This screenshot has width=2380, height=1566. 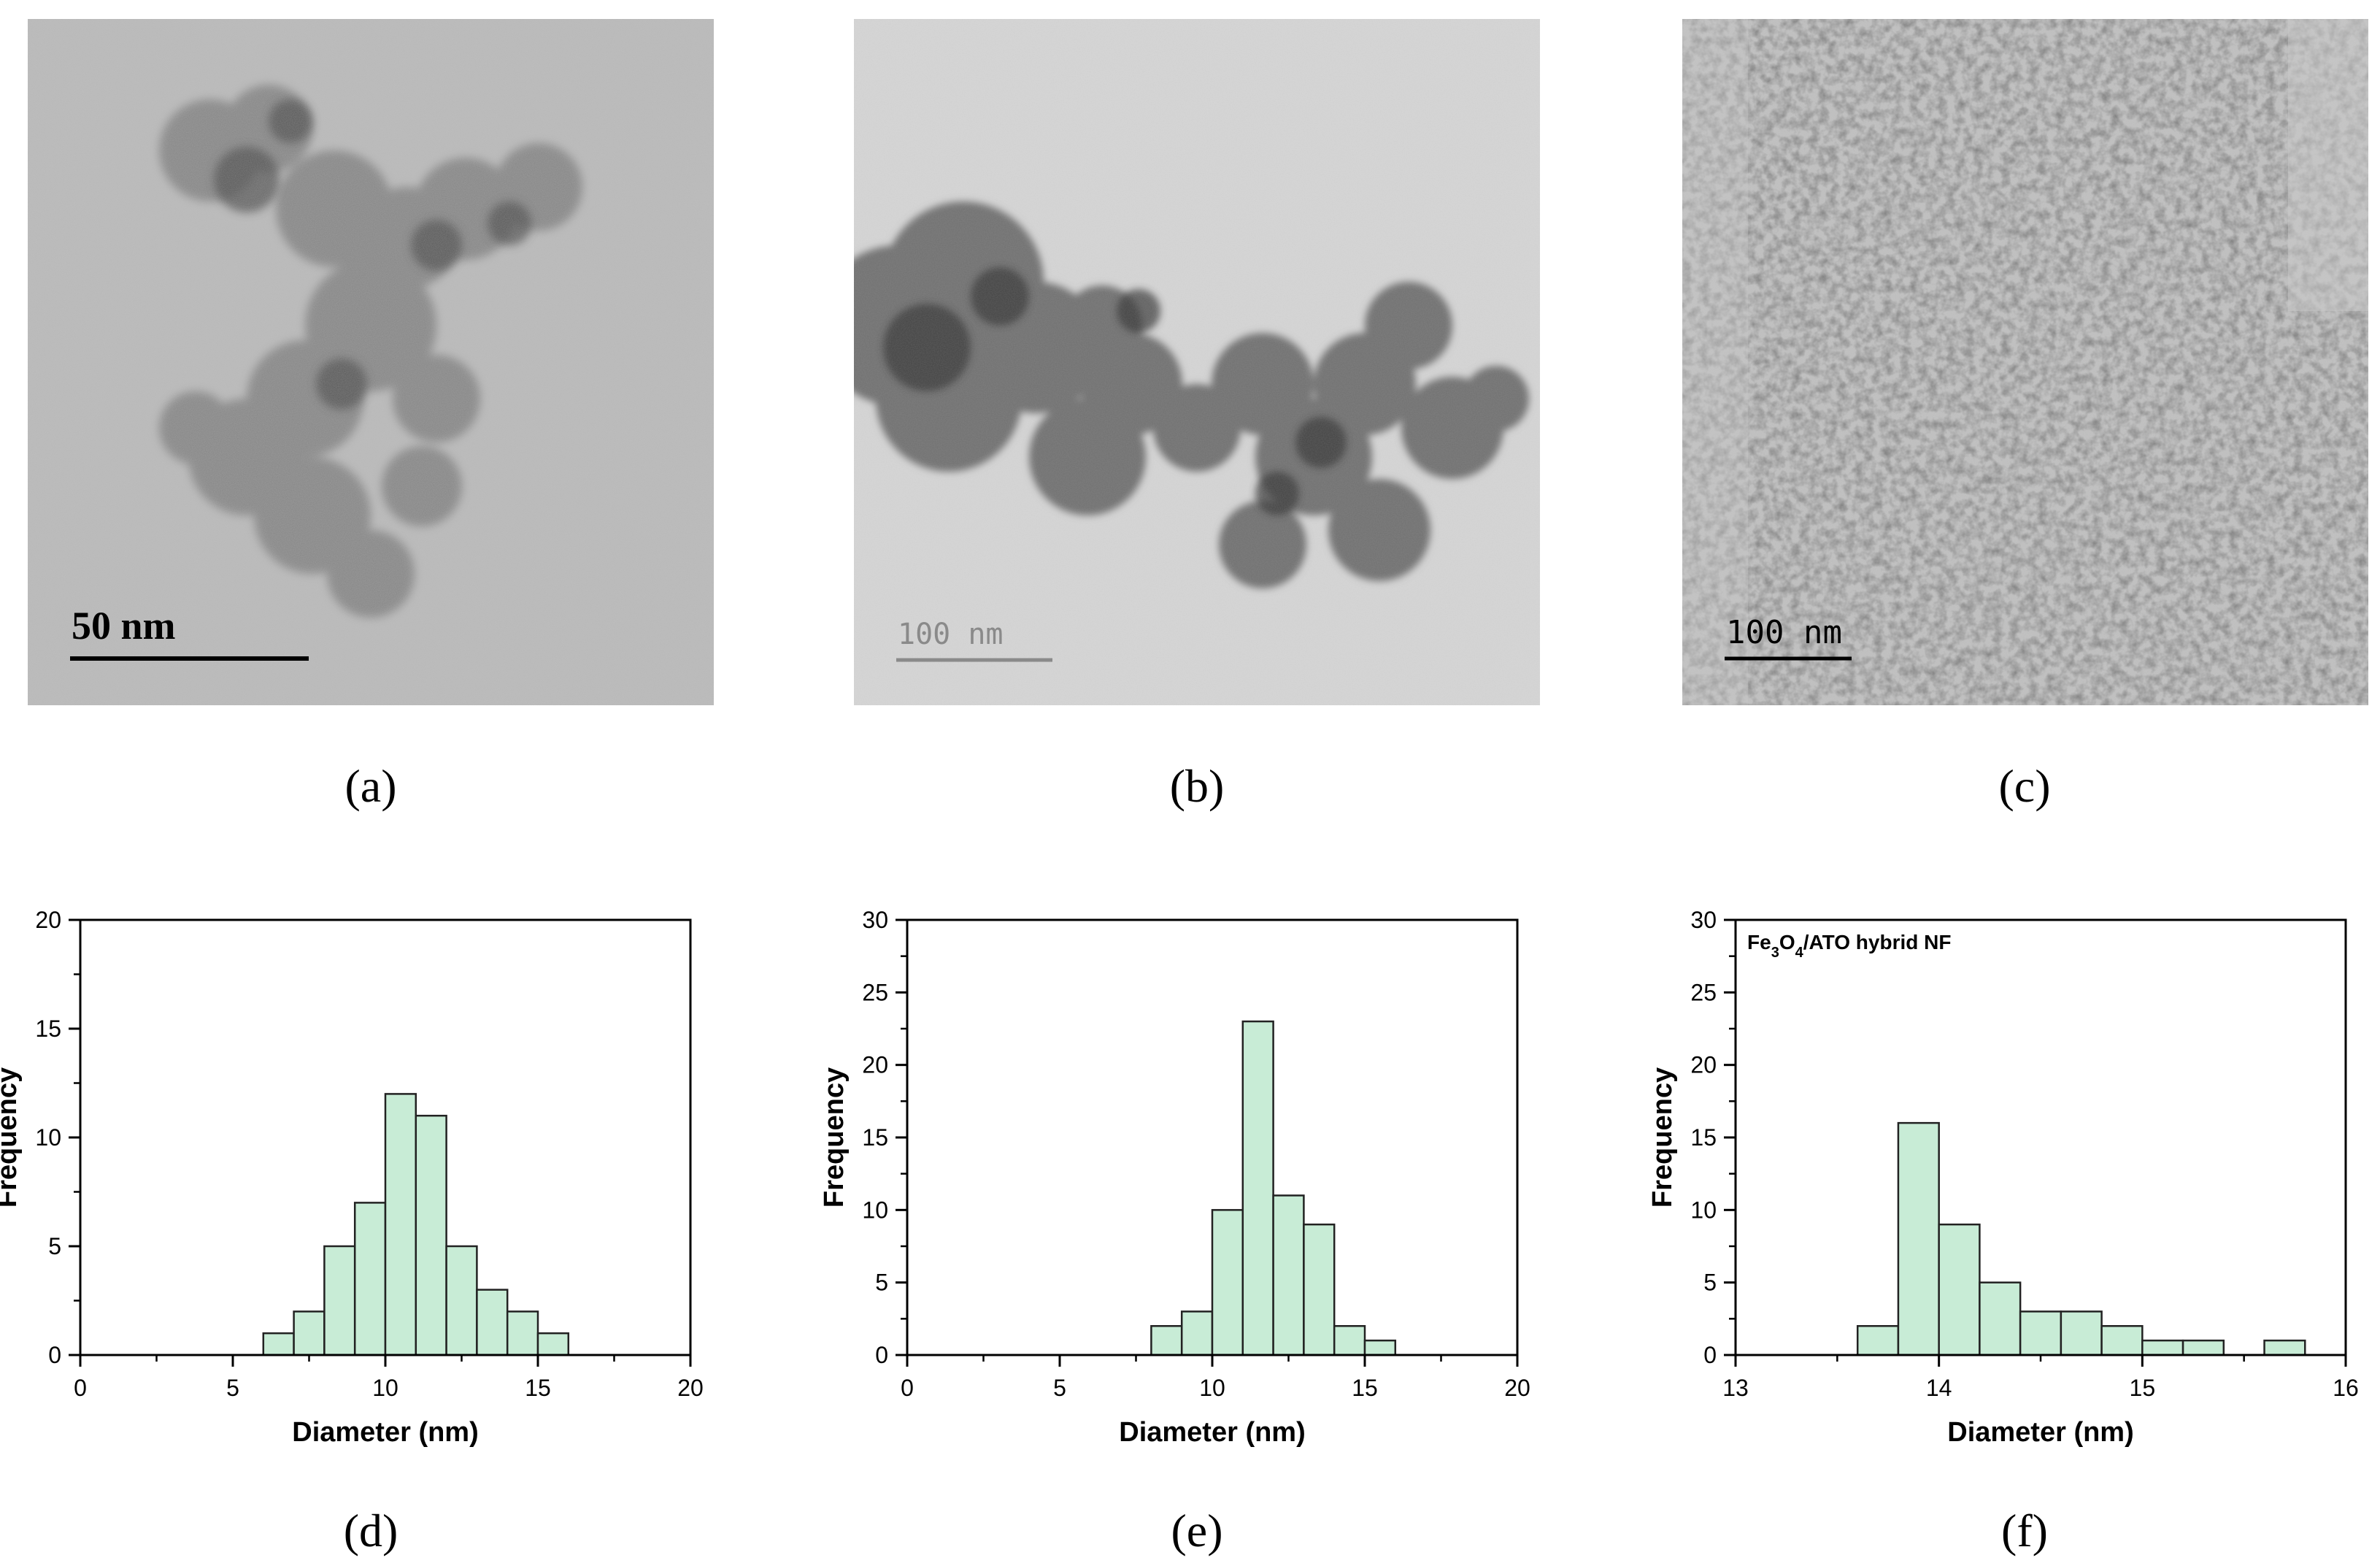 I want to click on tem-image-c: 100 nm, so click(x=2025, y=362).